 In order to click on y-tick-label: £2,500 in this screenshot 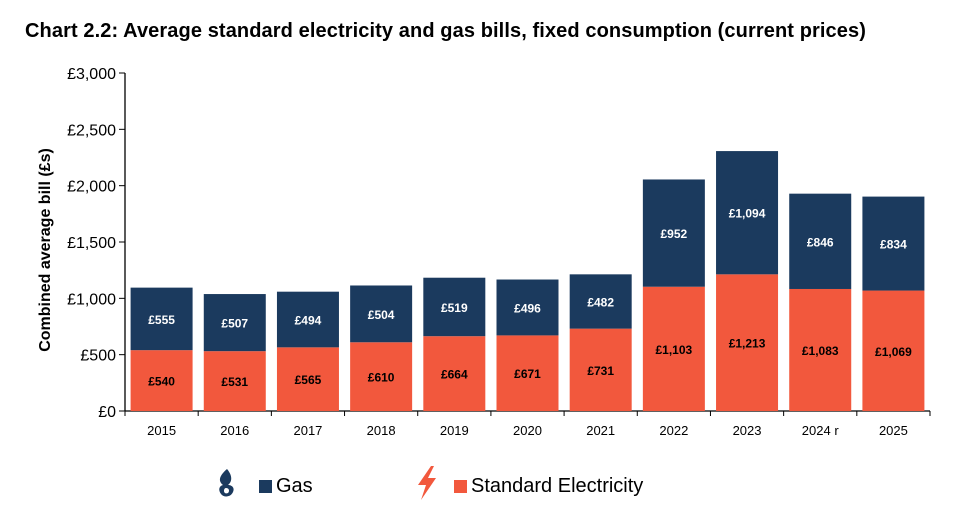, I will do `click(91, 130)`.